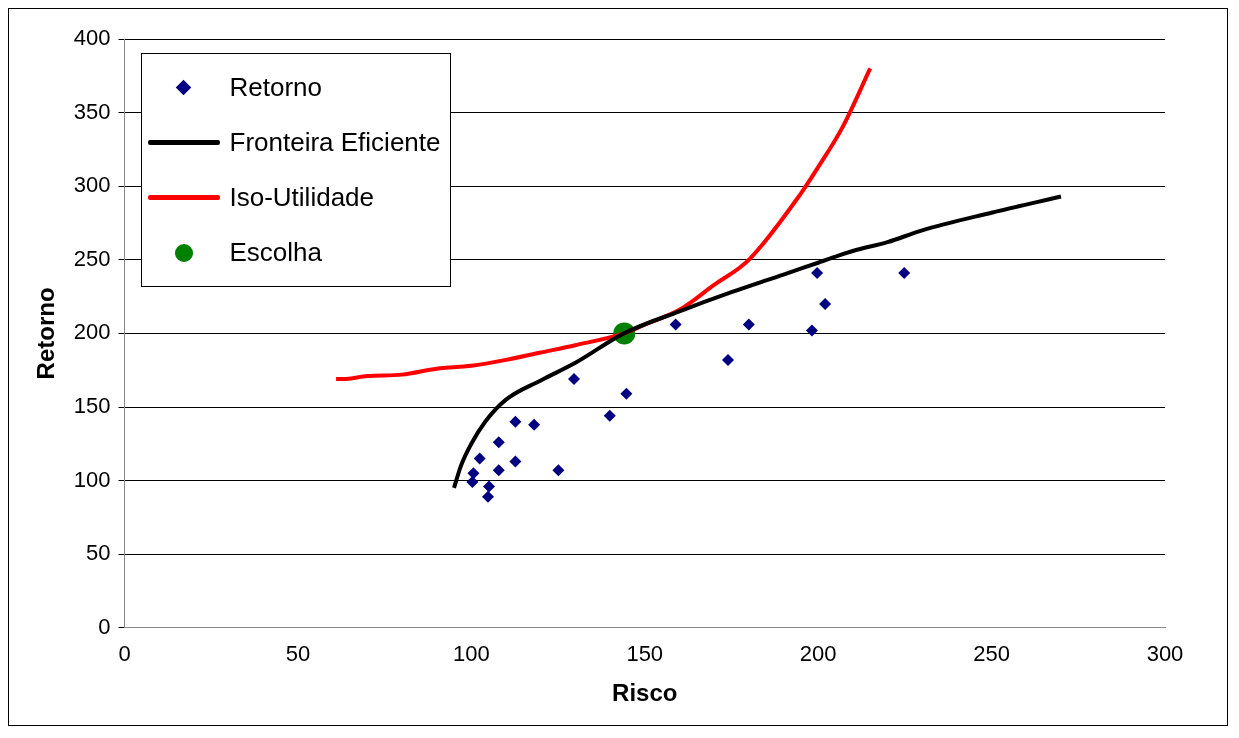 The width and height of the screenshot is (1239, 738). What do you see at coordinates (92, 185) in the screenshot?
I see `y-tick-label: 300` at bounding box center [92, 185].